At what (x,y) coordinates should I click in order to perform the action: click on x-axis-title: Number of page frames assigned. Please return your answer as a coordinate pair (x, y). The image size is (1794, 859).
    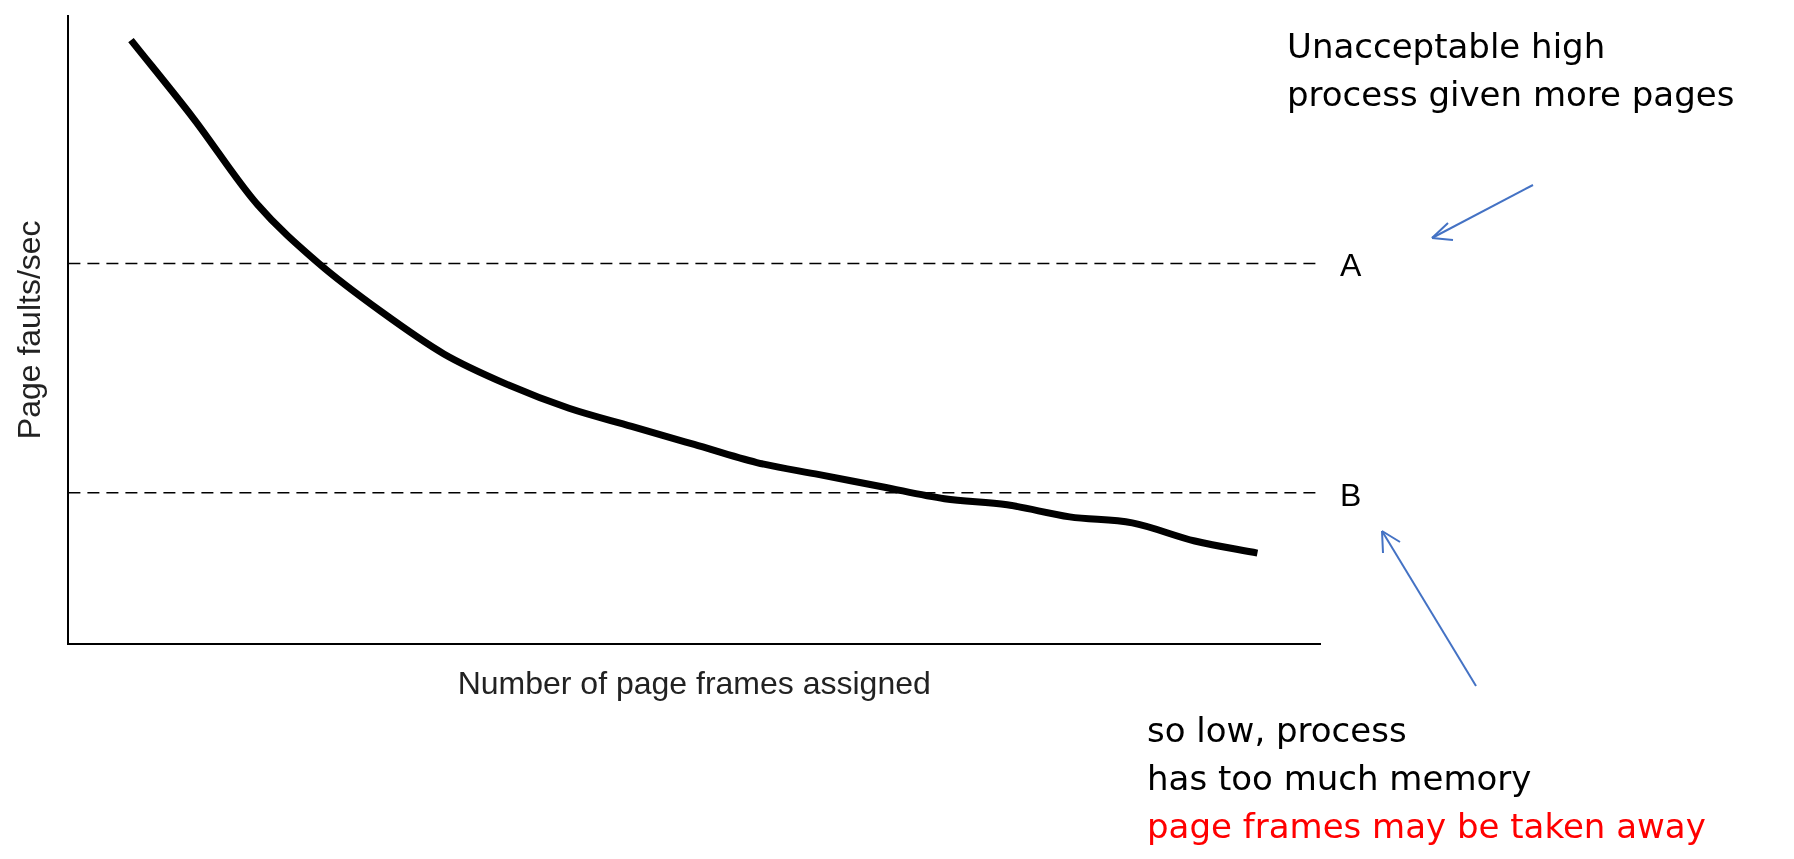
    Looking at the image, I should click on (694, 682).